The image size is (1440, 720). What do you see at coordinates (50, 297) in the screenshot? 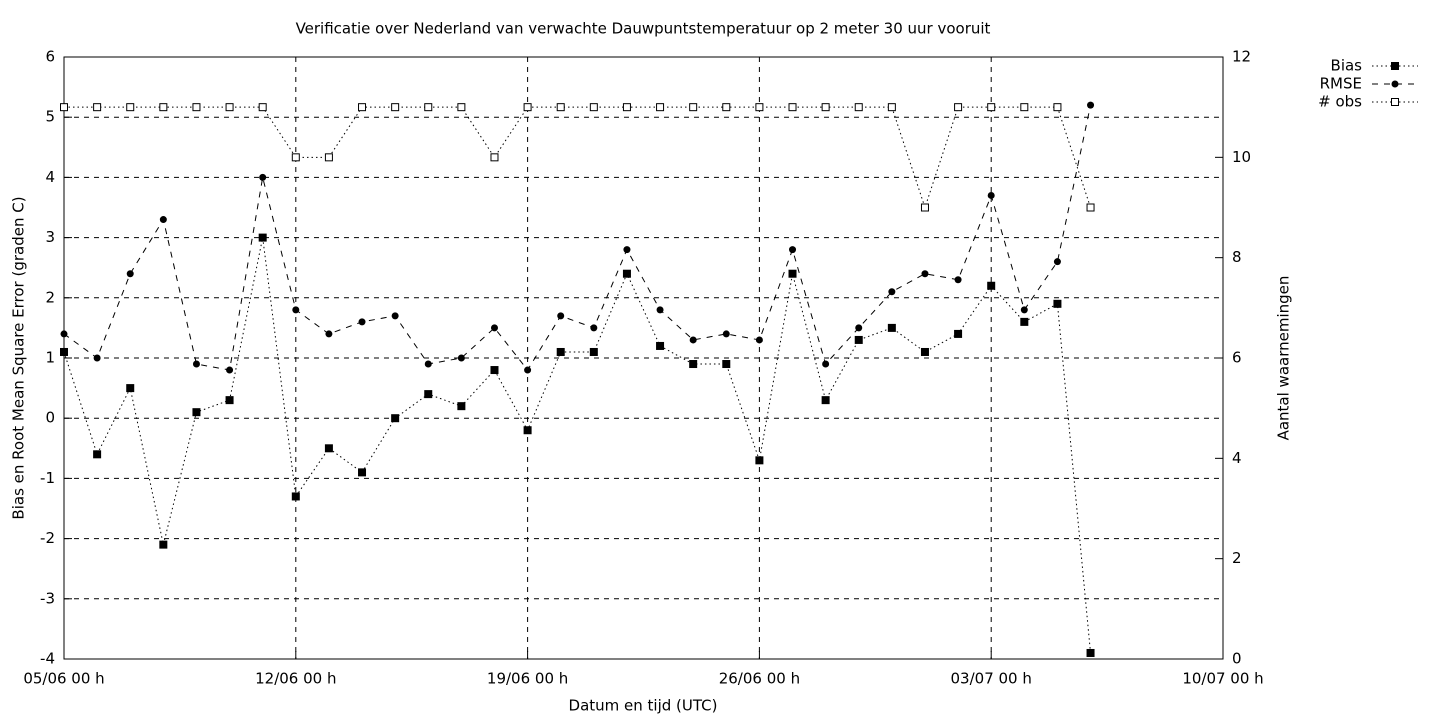
I see `y-tick-label: 2` at bounding box center [50, 297].